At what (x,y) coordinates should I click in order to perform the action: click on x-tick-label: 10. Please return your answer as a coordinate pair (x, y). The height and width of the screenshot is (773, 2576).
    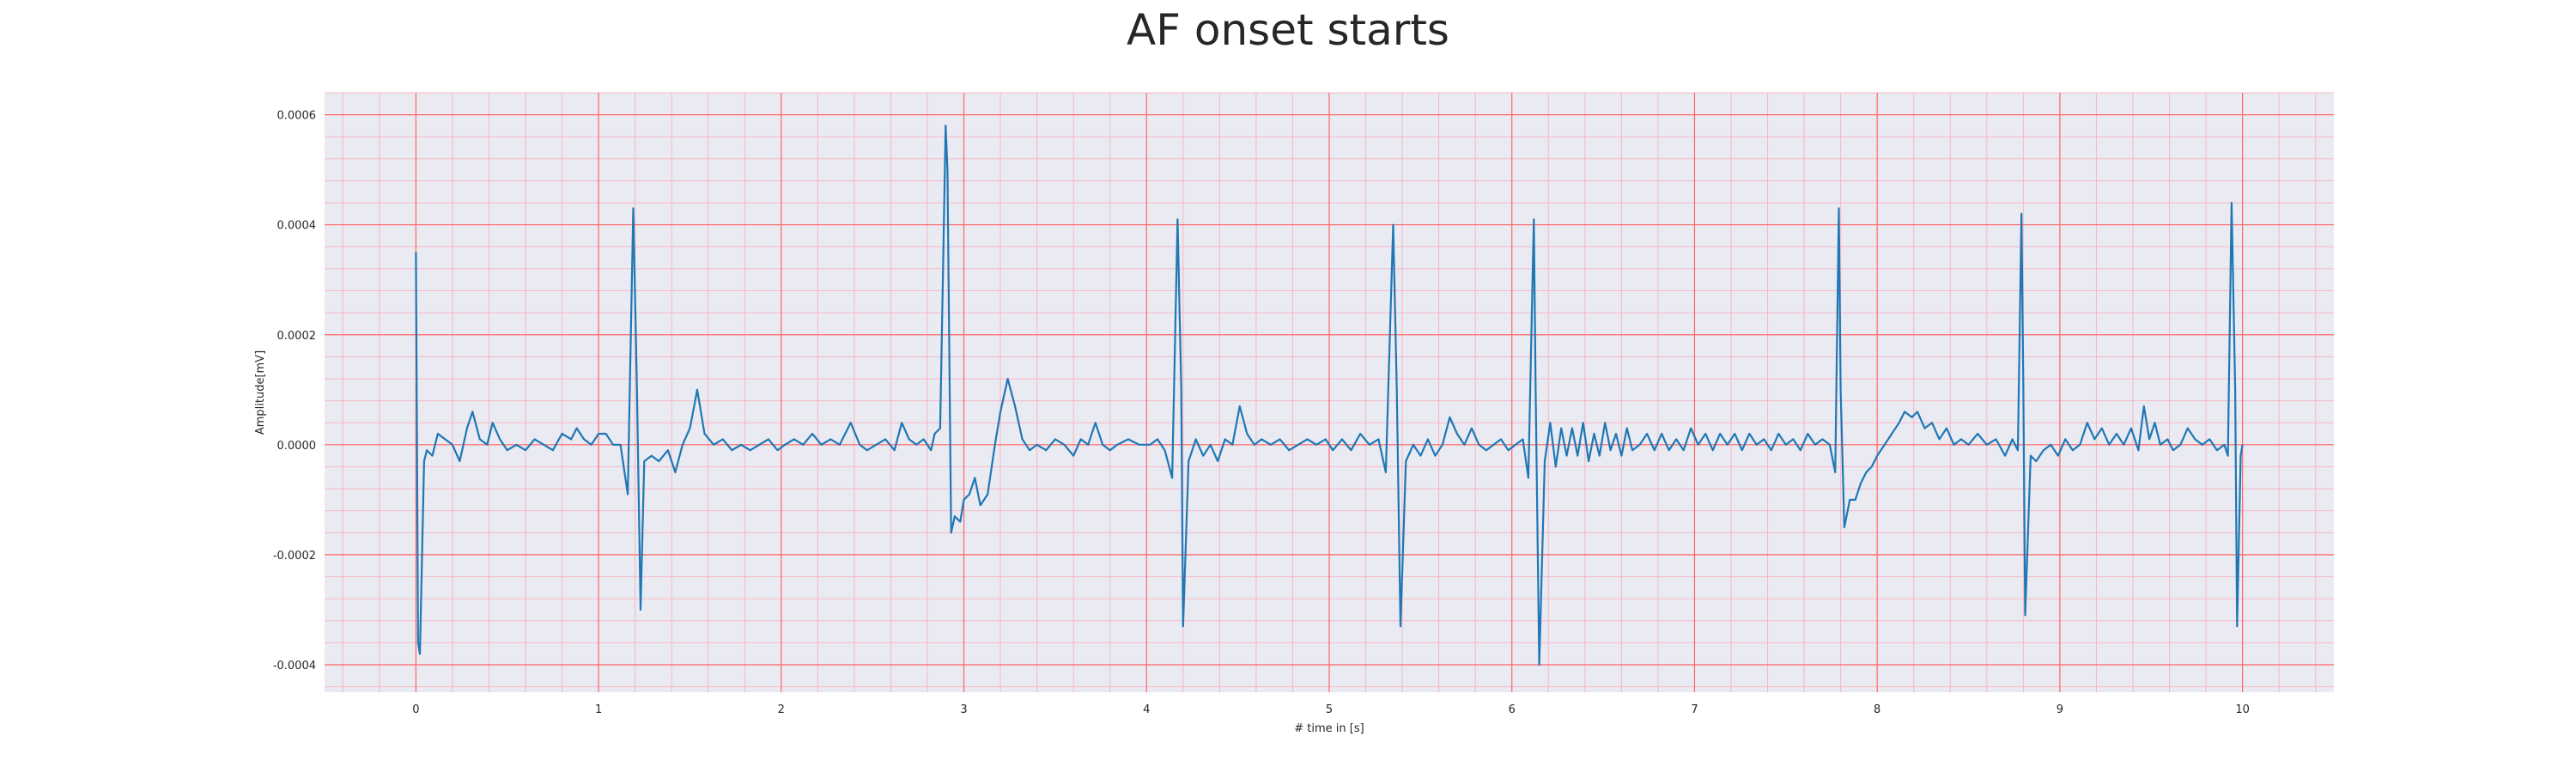
    Looking at the image, I should click on (2243, 709).